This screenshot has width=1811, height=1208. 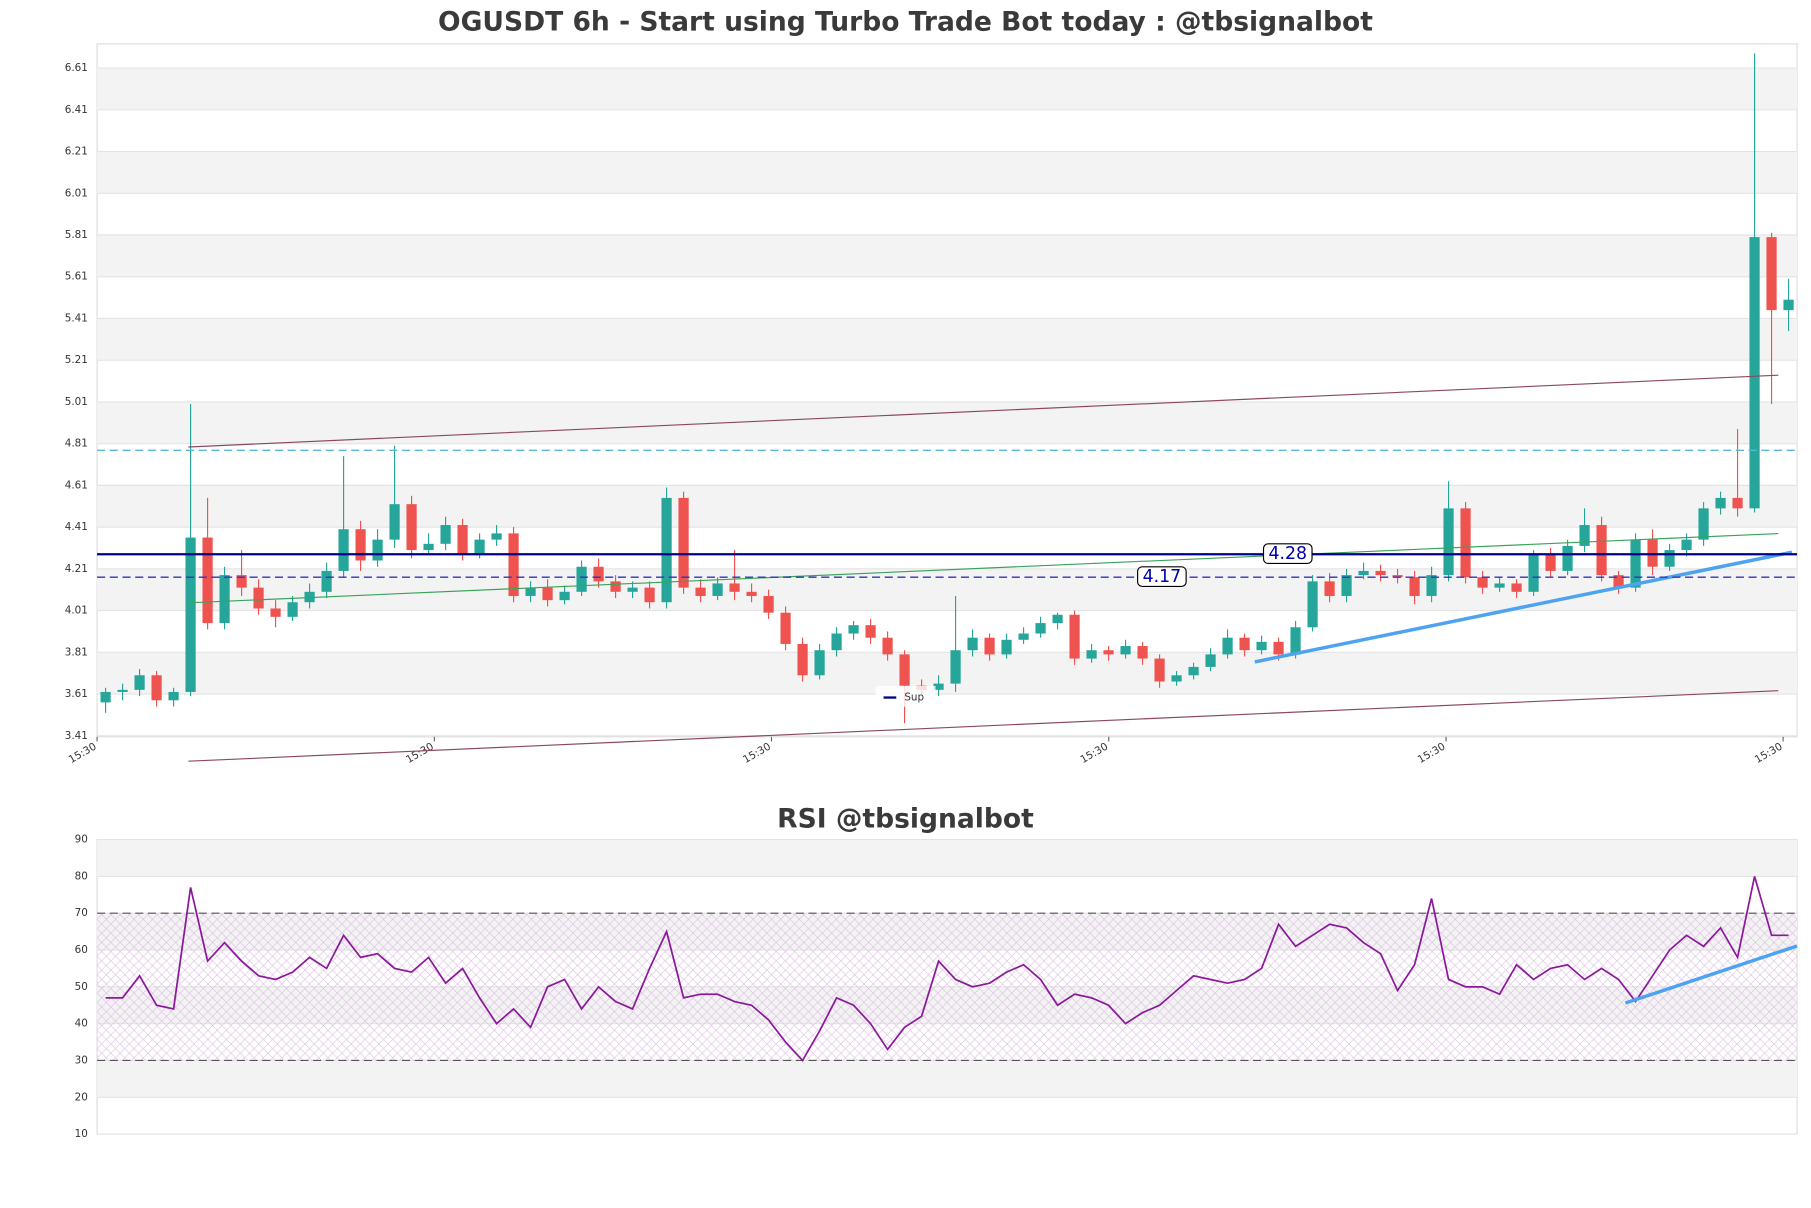 I want to click on level-label: 4.28, so click(x=1287, y=554).